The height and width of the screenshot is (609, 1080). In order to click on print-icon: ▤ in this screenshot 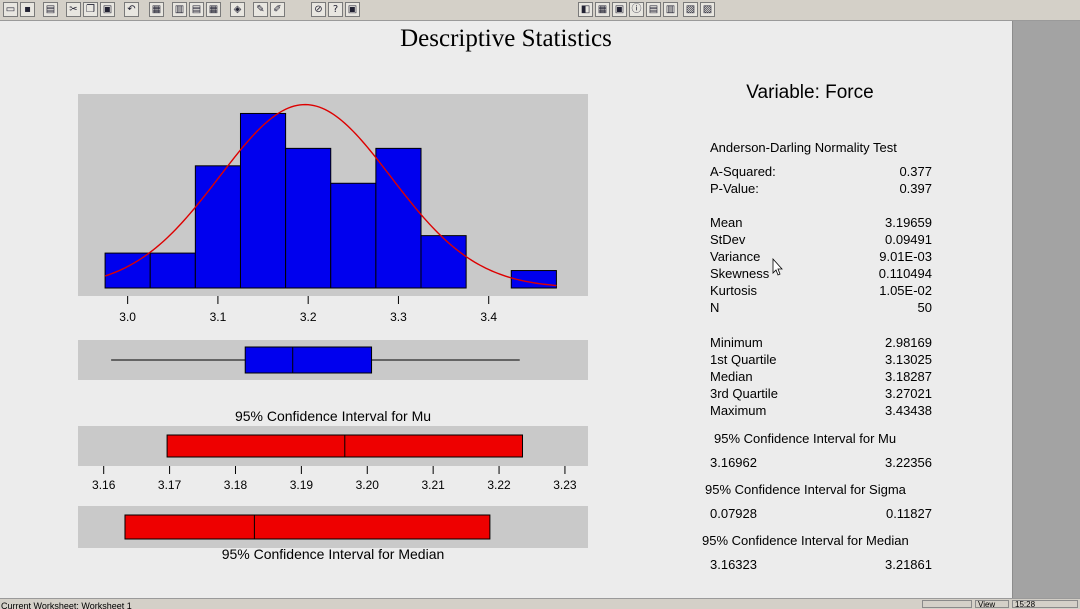, I will do `click(50, 9)`.